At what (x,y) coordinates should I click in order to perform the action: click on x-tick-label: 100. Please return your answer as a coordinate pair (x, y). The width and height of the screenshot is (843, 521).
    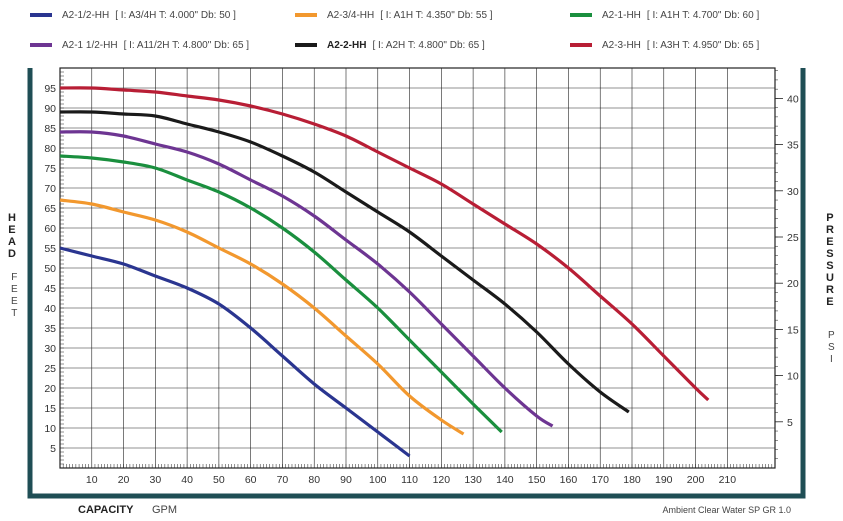
    Looking at the image, I should click on (378, 480).